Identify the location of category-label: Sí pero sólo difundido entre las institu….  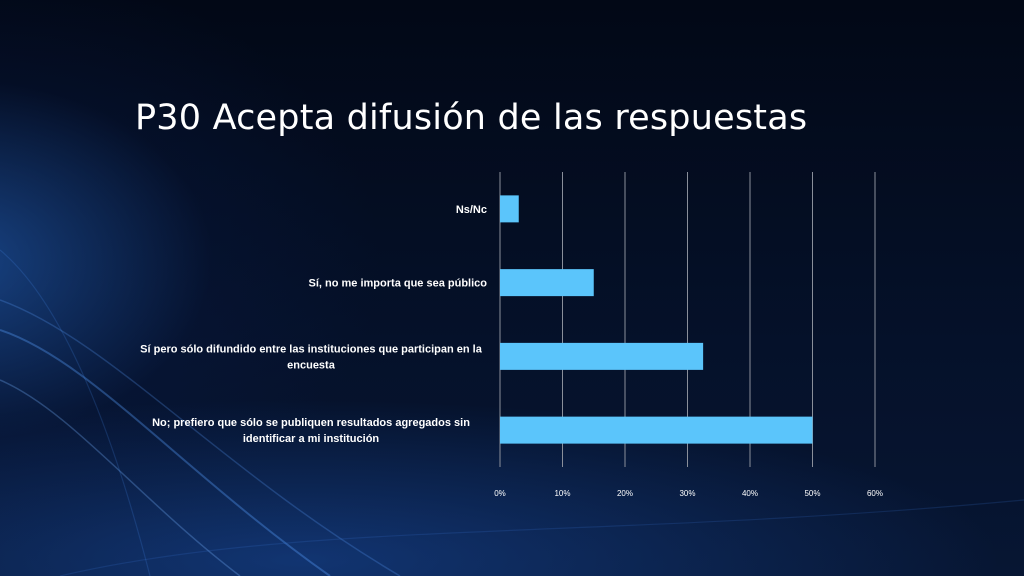
(311, 349).